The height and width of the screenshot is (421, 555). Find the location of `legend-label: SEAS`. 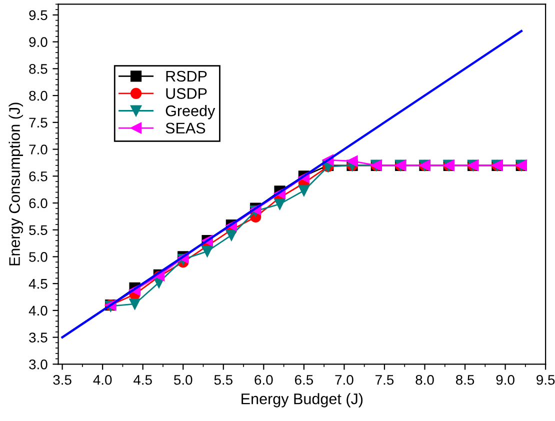

legend-label: SEAS is located at coordinates (186, 128).